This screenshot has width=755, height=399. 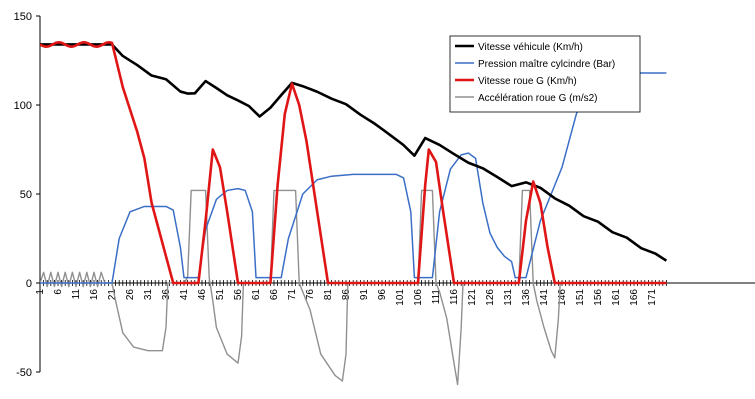 I want to click on x-tick-label: 121, so click(x=472, y=297).